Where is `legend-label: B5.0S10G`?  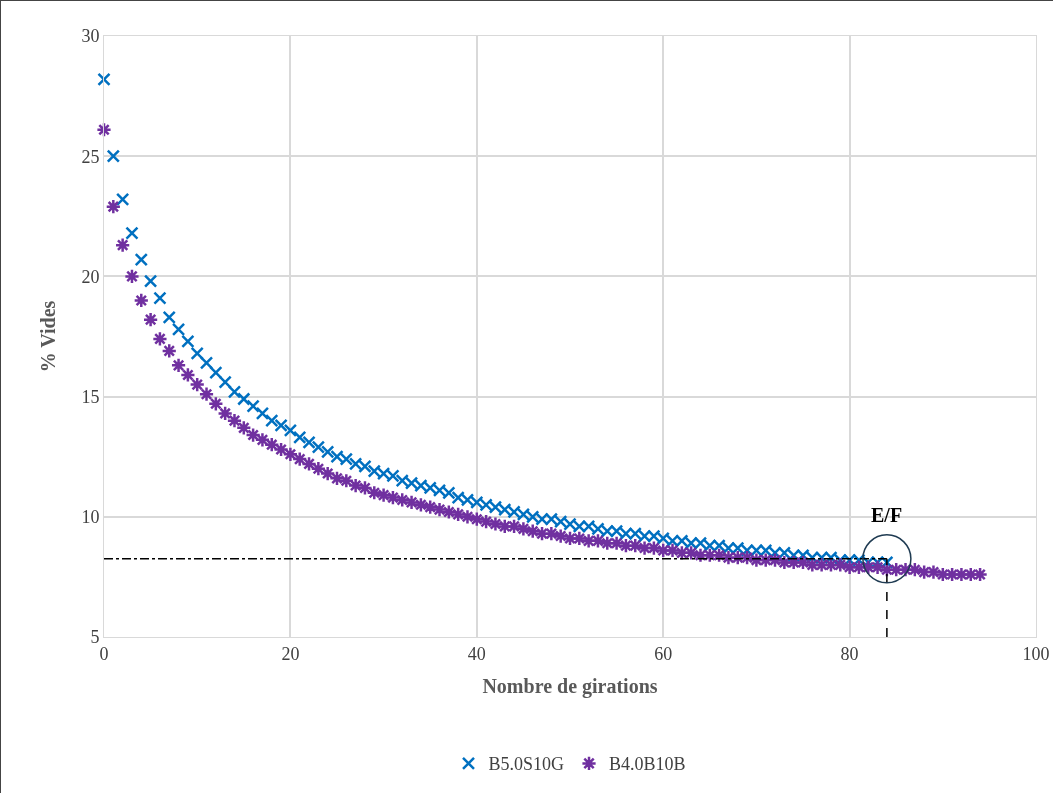
legend-label: B5.0S10G is located at coordinates (526, 764).